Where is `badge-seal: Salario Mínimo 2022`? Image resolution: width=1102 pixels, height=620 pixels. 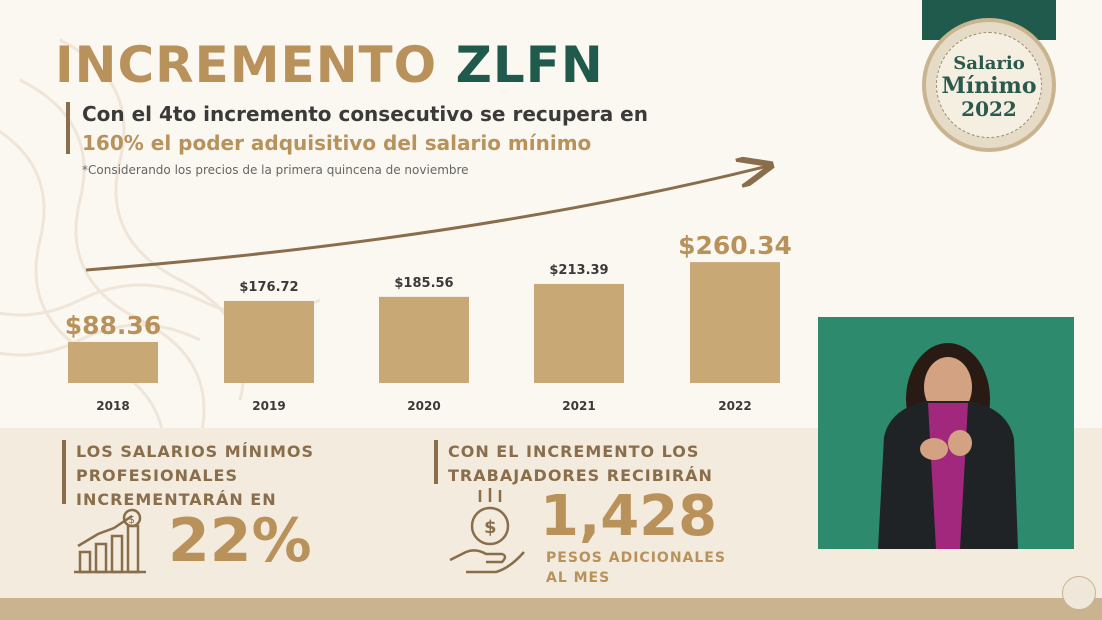 badge-seal: Salario Mínimo 2022 is located at coordinates (989, 85).